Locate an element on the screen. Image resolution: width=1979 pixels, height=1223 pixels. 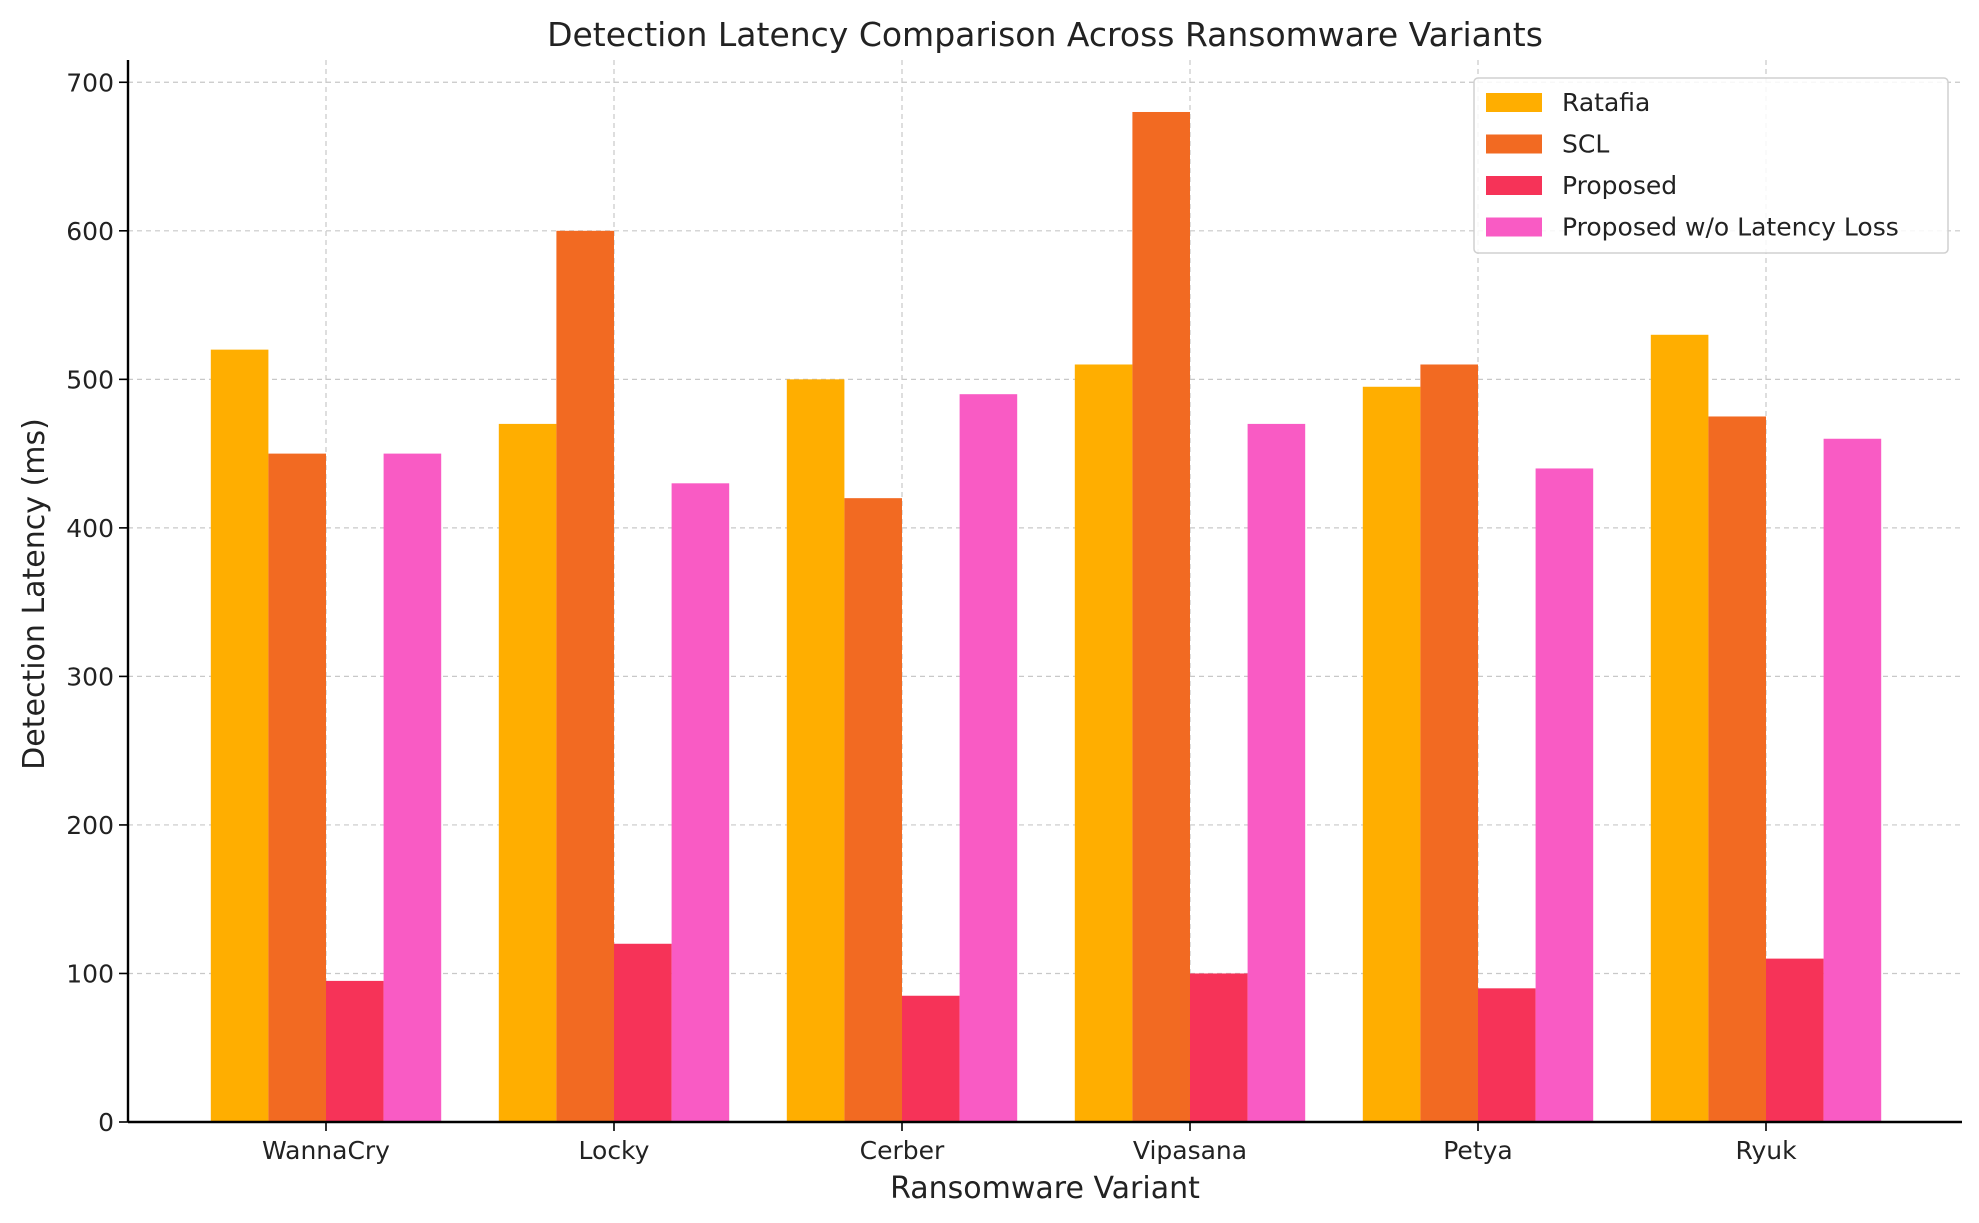
bar-scl-vipasana is located at coordinates (1161, 616).